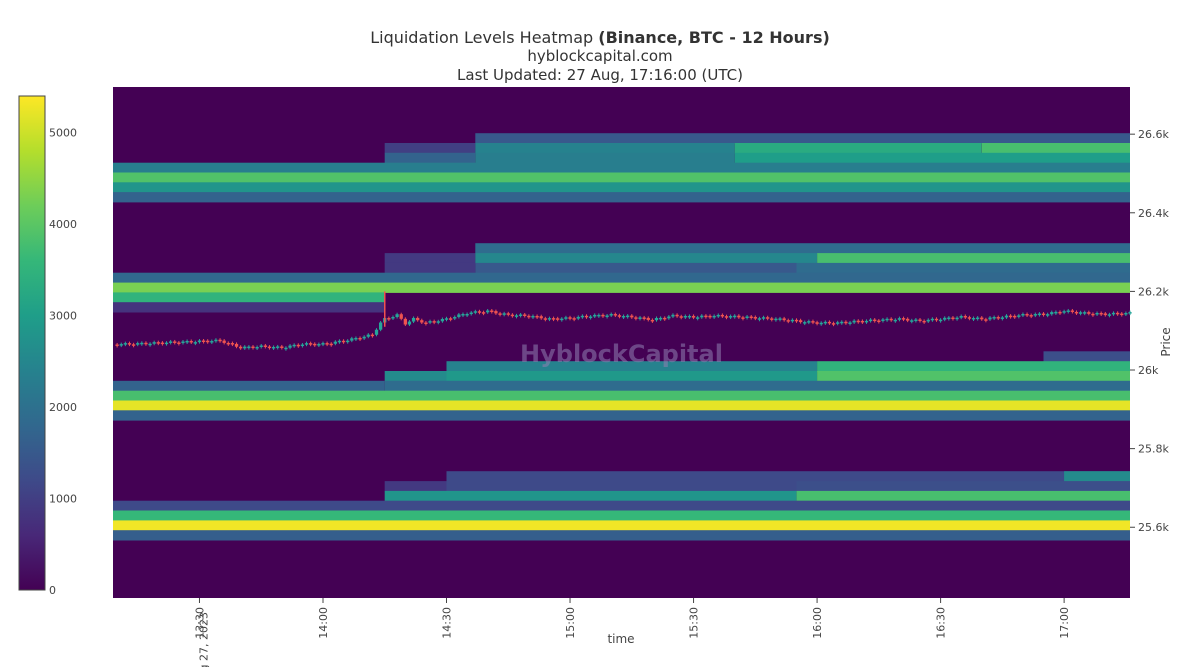 The height and width of the screenshot is (667, 1200). What do you see at coordinates (1153, 527) in the screenshot?
I see `y-tick-label: 25.6k` at bounding box center [1153, 527].